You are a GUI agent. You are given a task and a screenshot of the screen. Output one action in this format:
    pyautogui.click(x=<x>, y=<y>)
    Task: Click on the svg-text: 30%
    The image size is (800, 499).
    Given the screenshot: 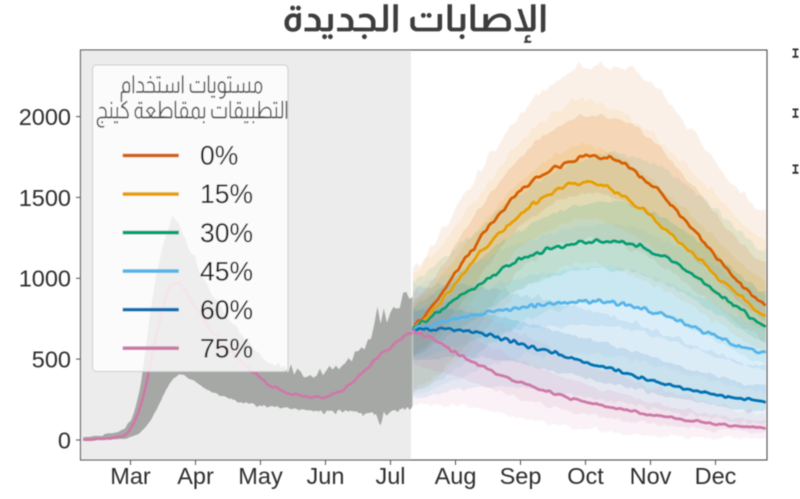 What is the action you would take?
    pyautogui.click(x=226, y=233)
    